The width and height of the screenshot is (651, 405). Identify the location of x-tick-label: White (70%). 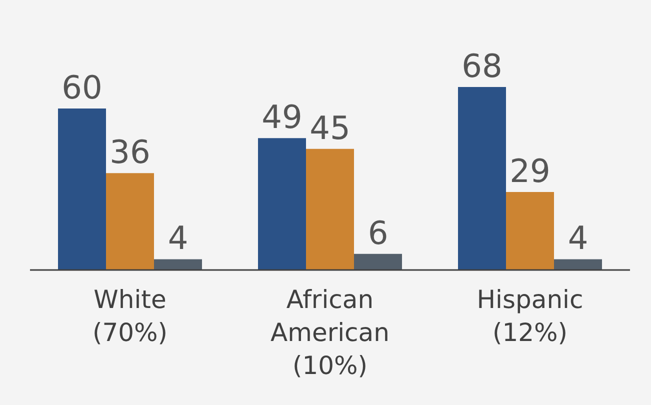
(130, 316).